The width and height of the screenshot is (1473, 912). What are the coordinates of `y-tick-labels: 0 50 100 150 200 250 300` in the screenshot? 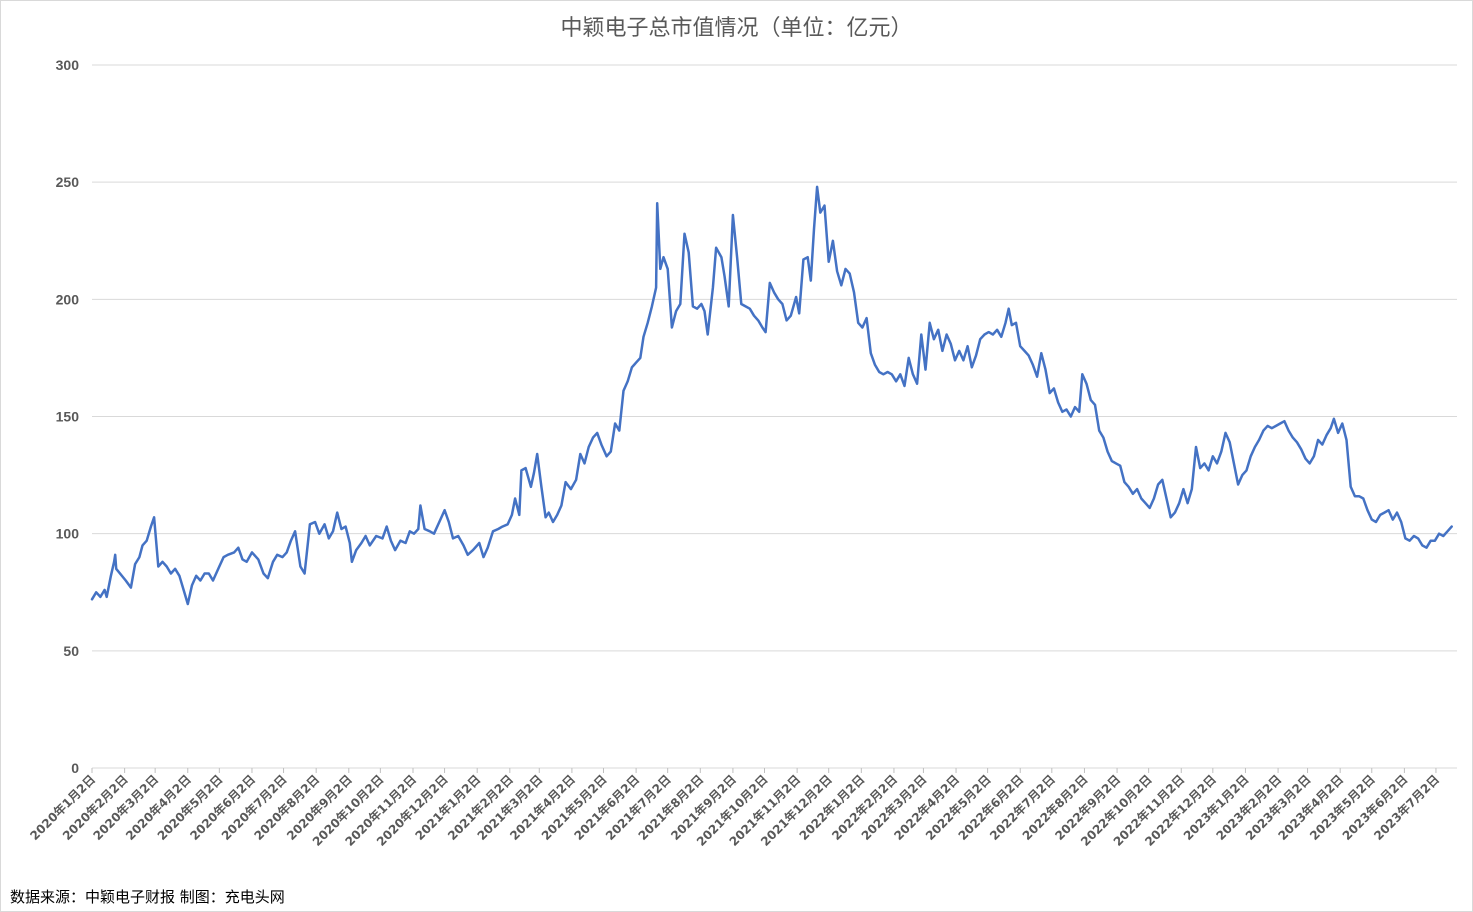 It's located at (68, 416).